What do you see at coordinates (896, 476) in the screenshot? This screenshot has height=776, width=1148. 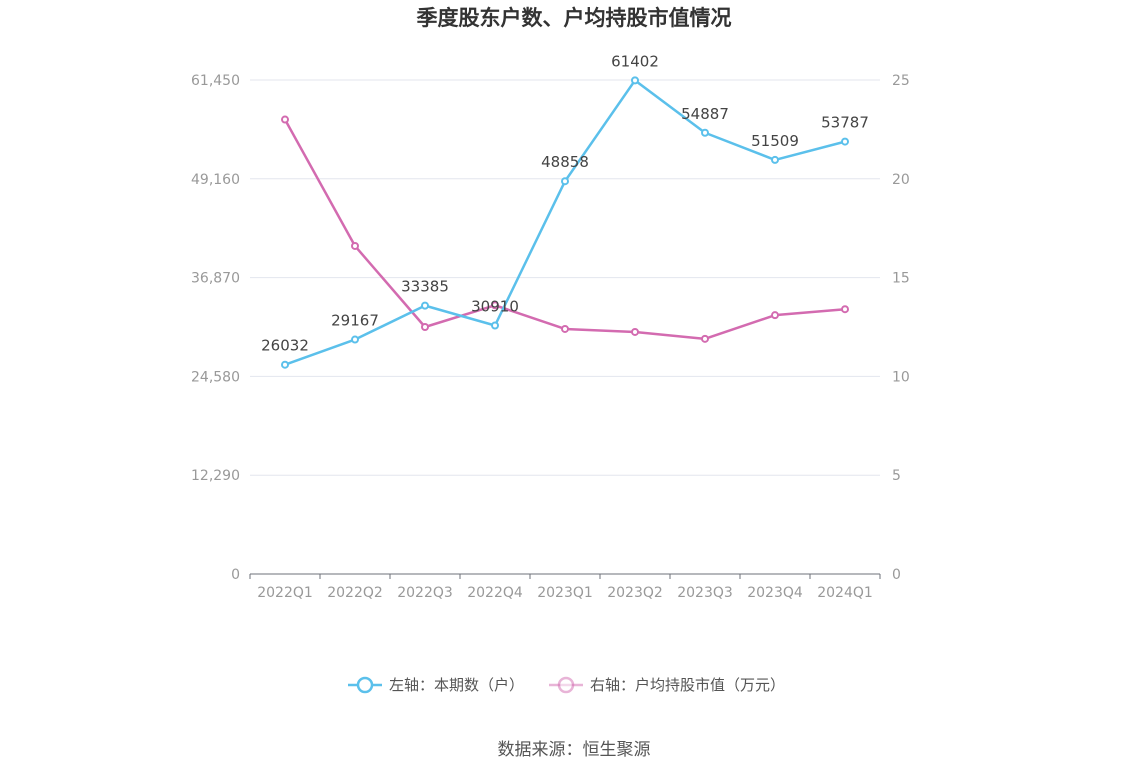 I see `right-axis-tick-label: 5` at bounding box center [896, 476].